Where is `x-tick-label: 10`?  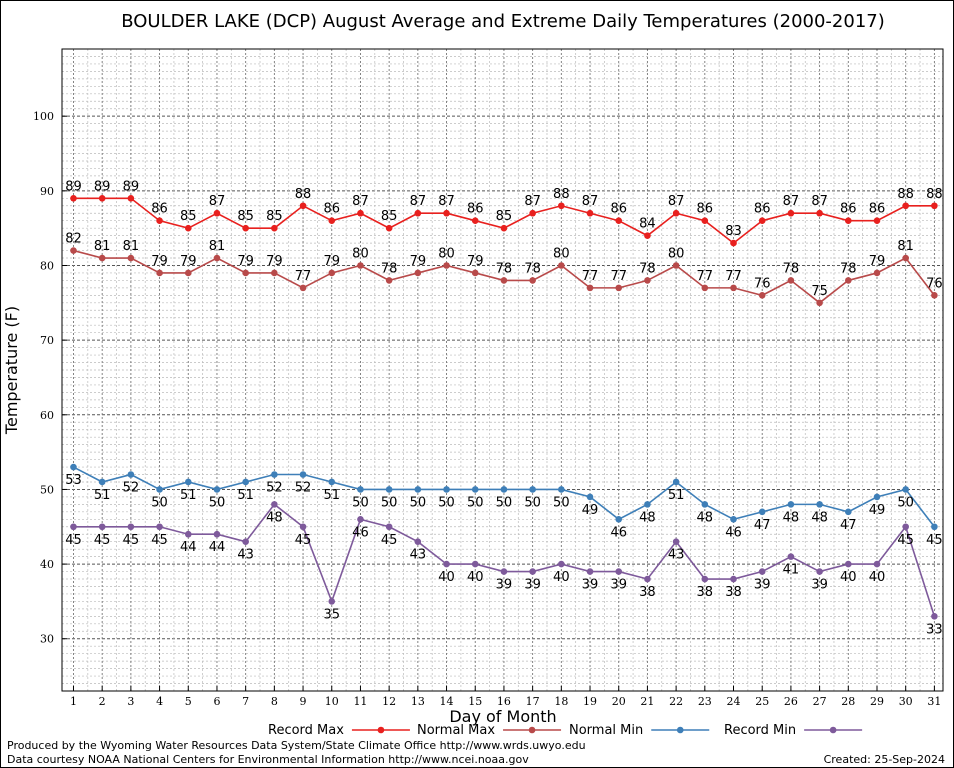 x-tick-label: 10 is located at coordinates (332, 701).